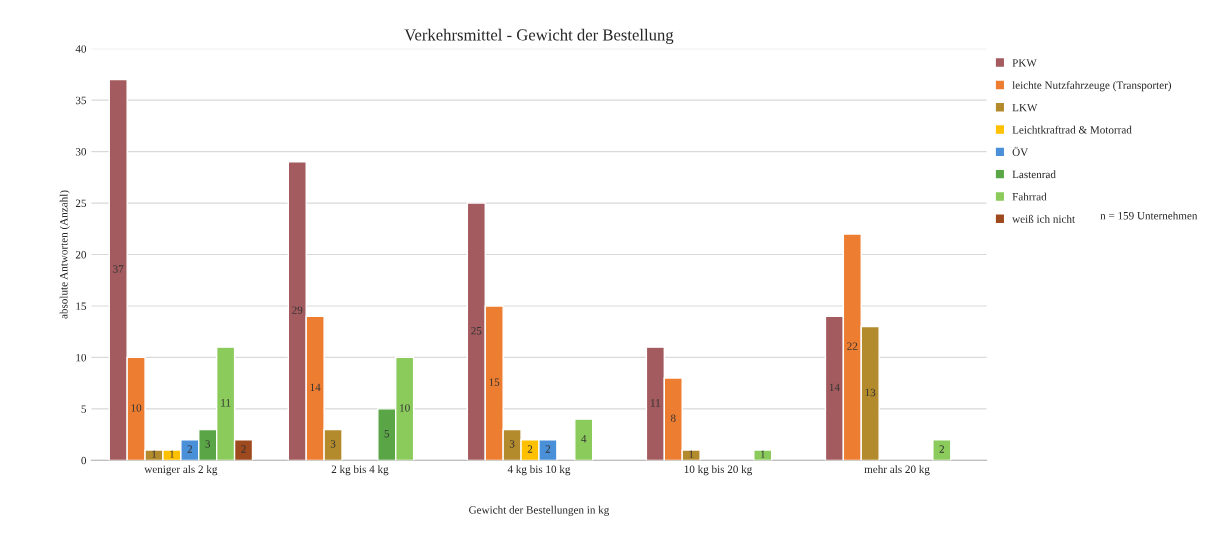 This screenshot has width=1218, height=560. I want to click on data-label: 22, so click(852, 346).